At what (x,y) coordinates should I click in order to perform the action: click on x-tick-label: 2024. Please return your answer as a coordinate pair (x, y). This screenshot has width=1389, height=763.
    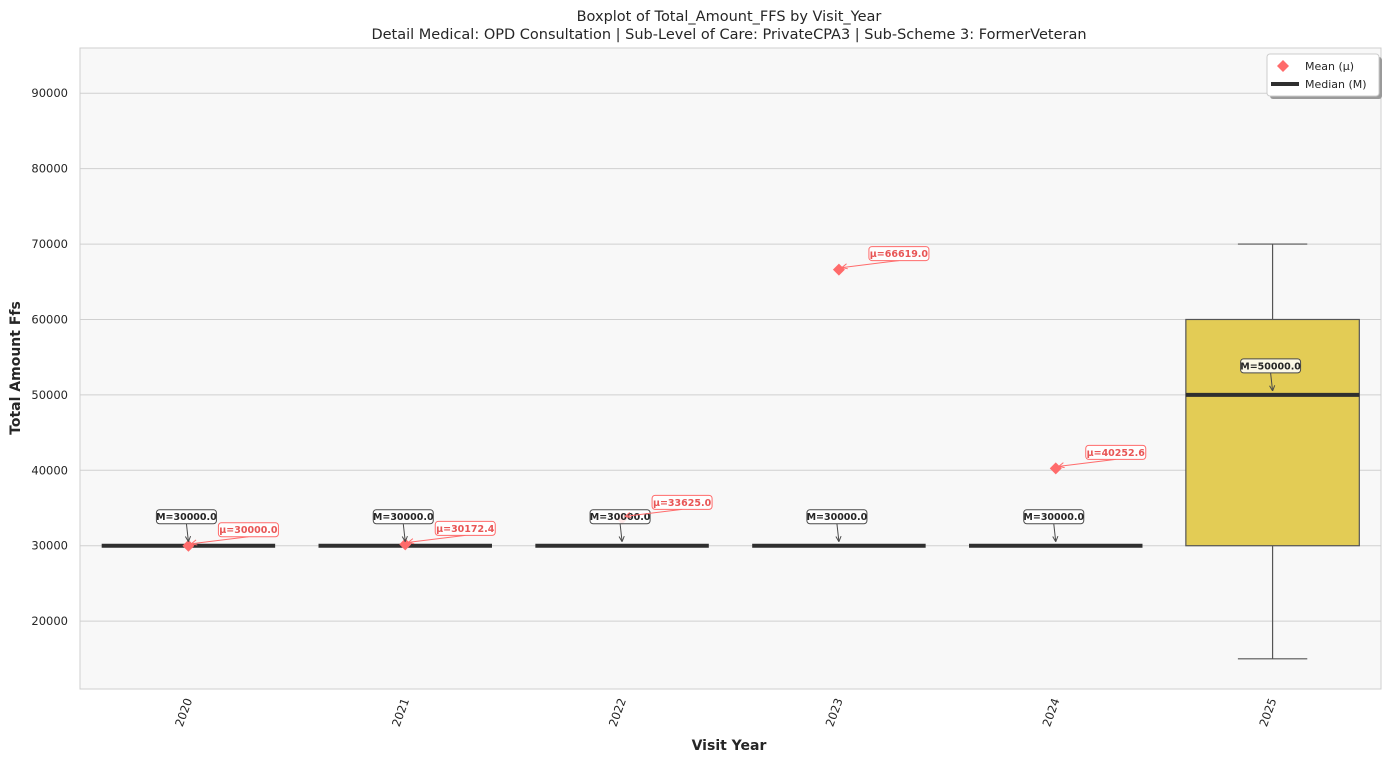
    Looking at the image, I should click on (1050, 712).